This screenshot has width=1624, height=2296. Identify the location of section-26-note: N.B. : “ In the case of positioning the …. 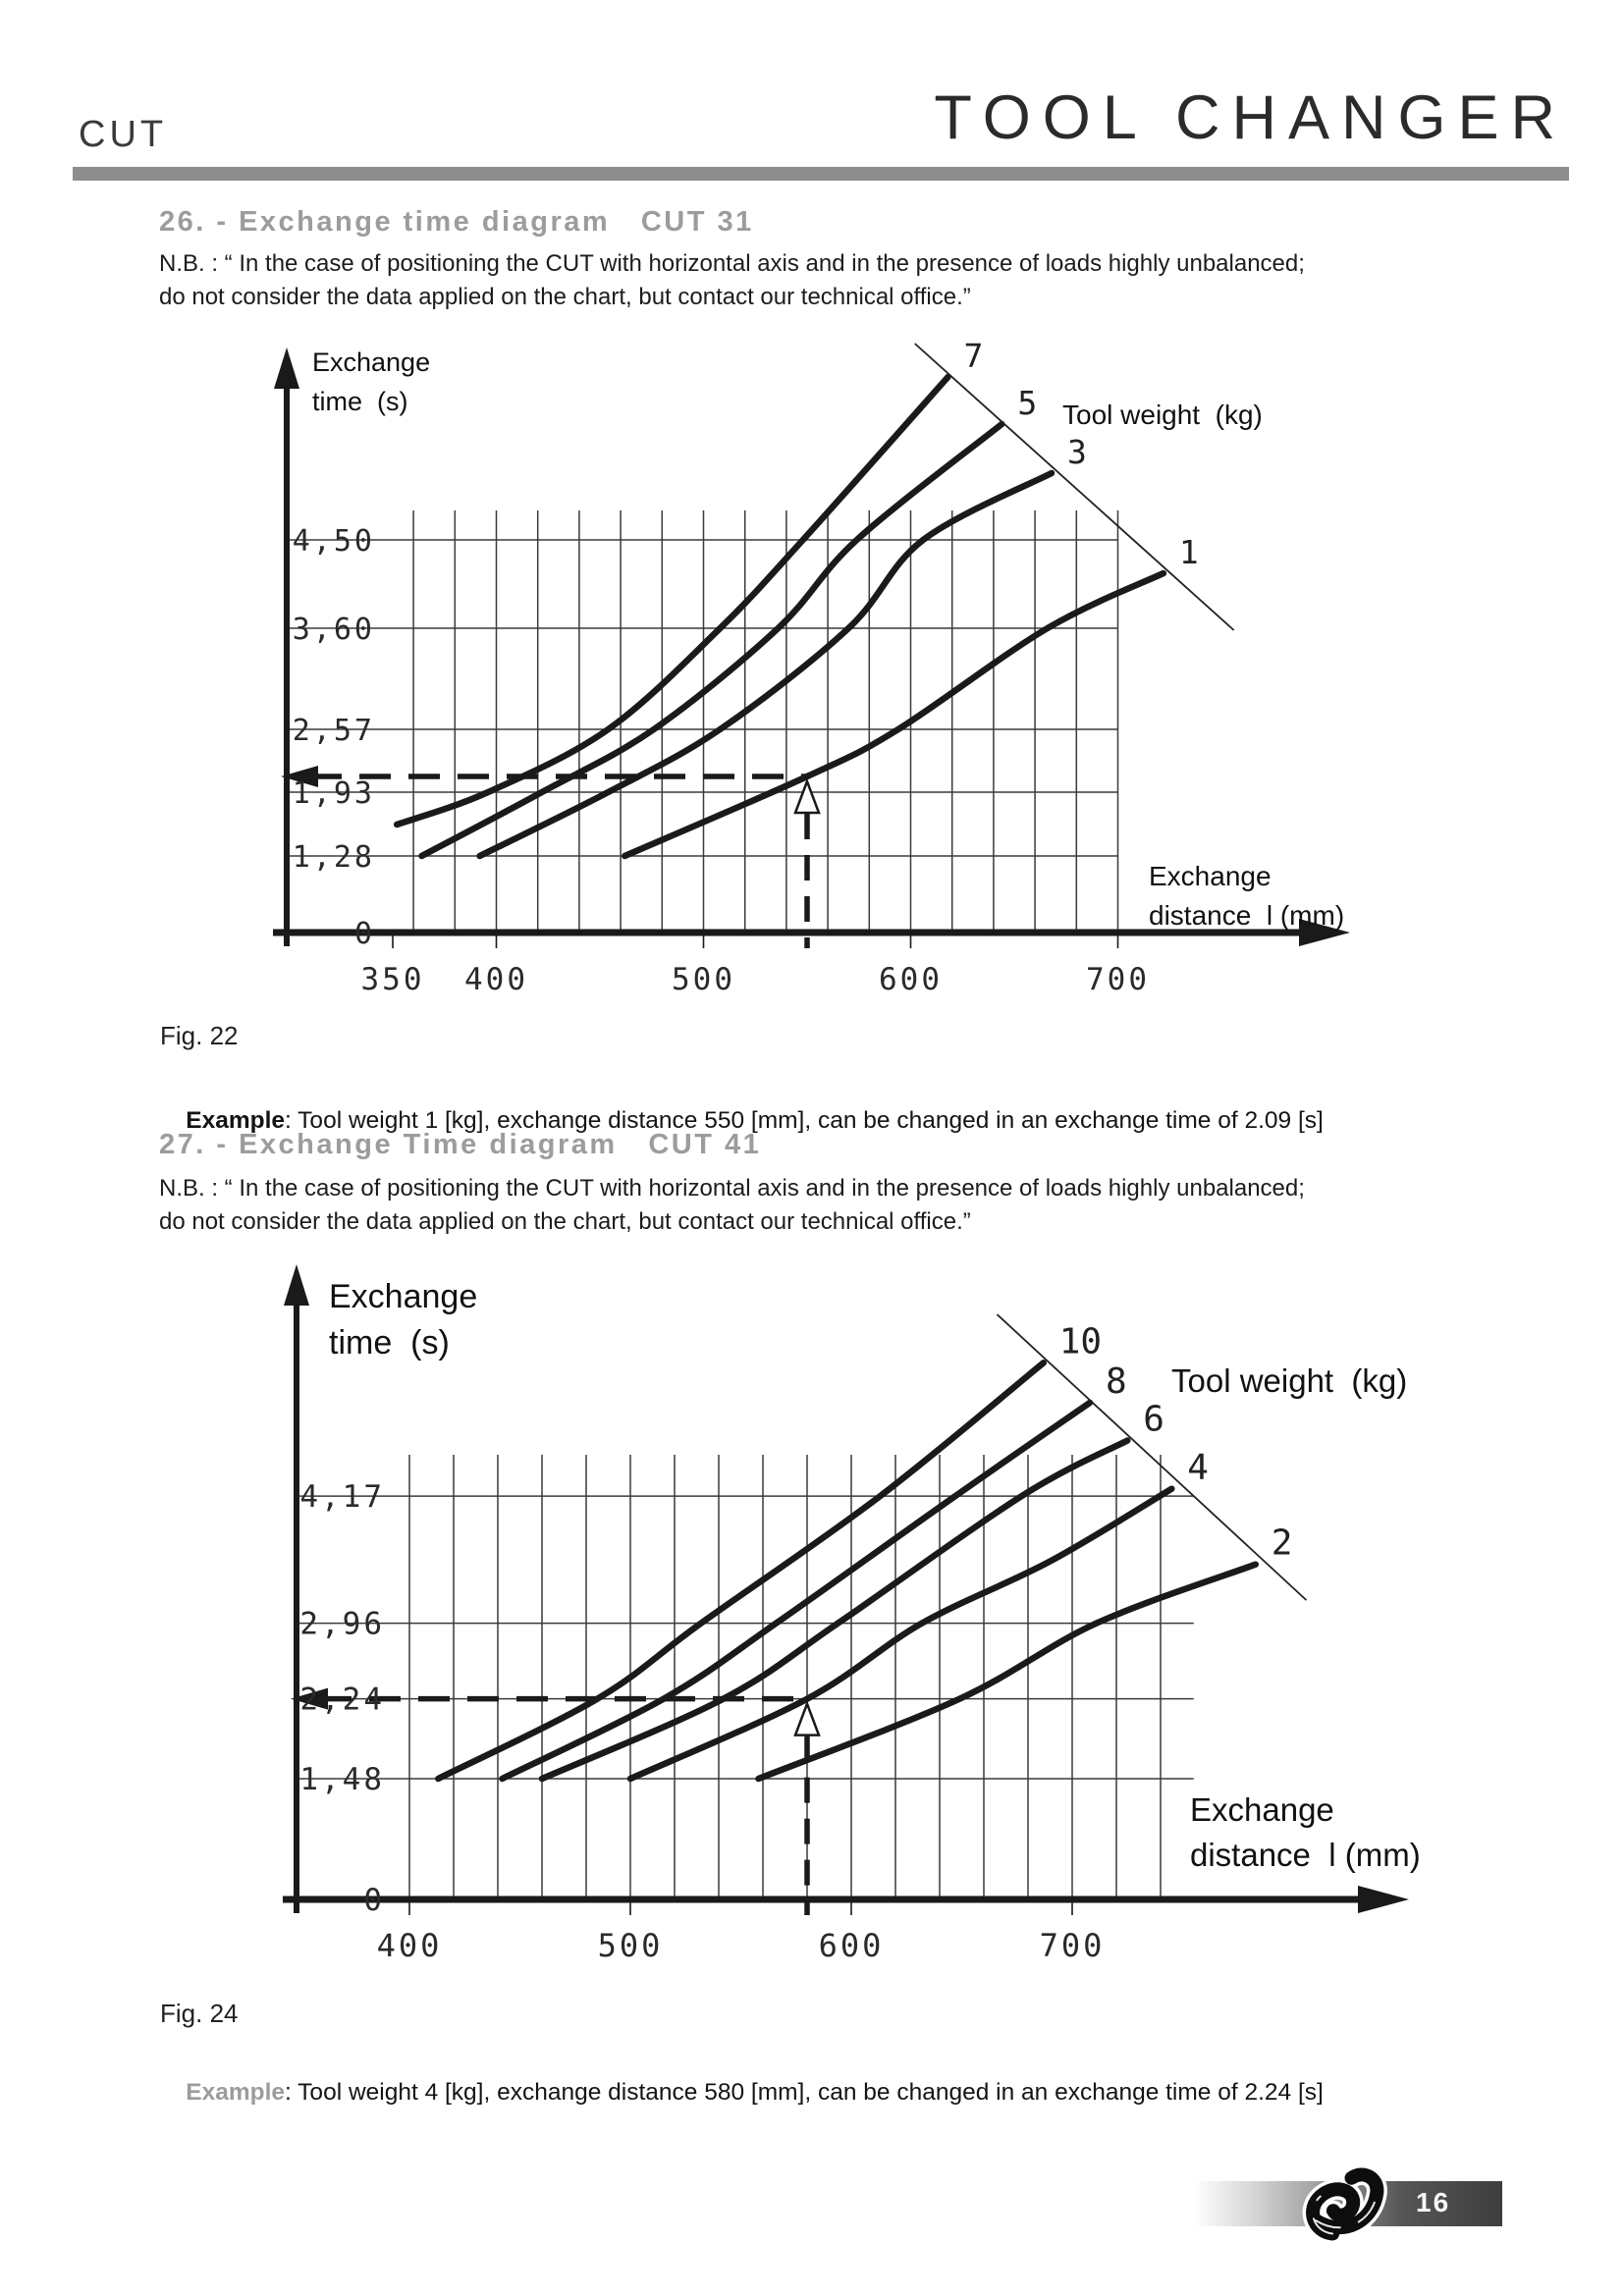
(866, 280).